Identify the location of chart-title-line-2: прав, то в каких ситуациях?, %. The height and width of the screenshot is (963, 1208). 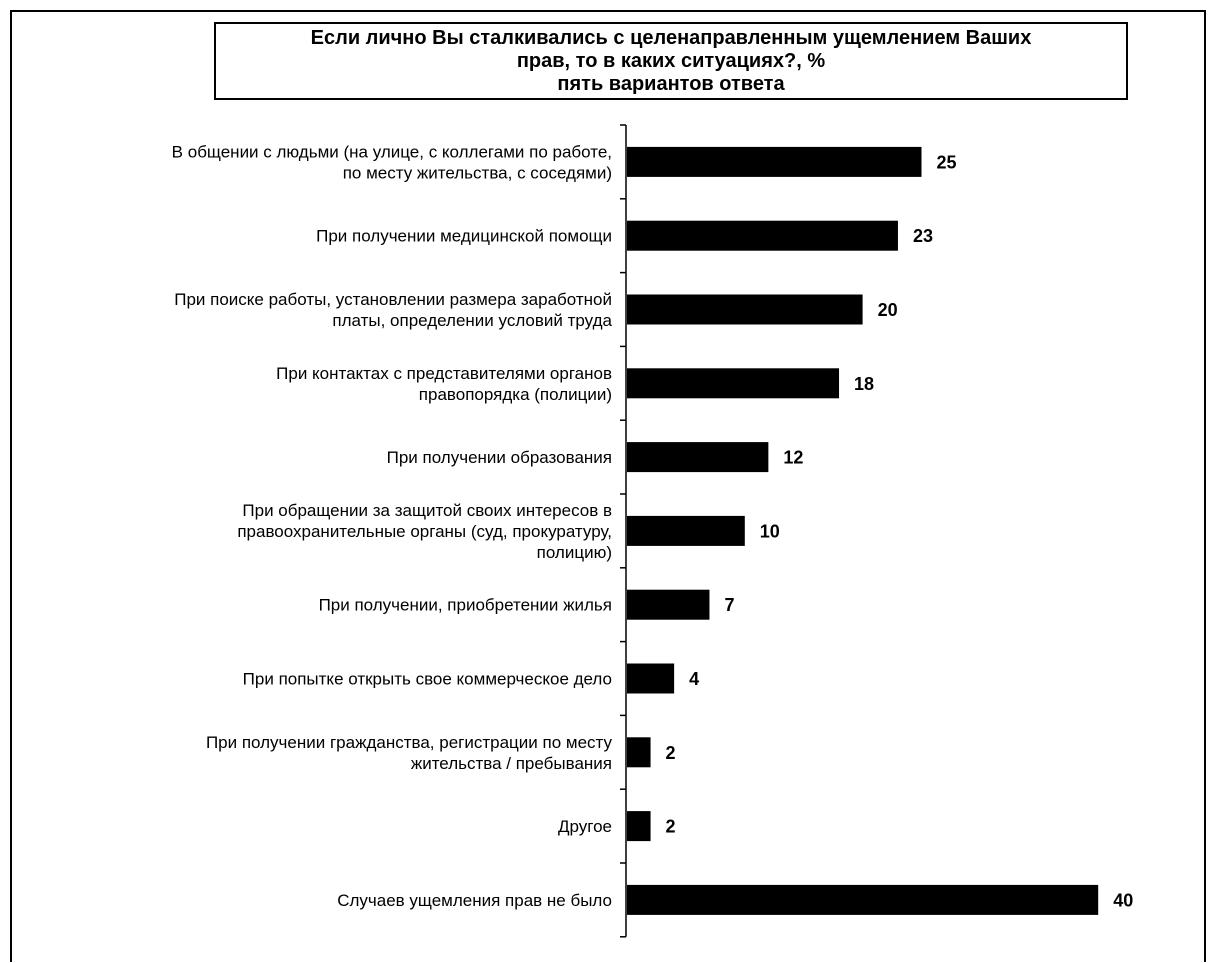
(671, 60).